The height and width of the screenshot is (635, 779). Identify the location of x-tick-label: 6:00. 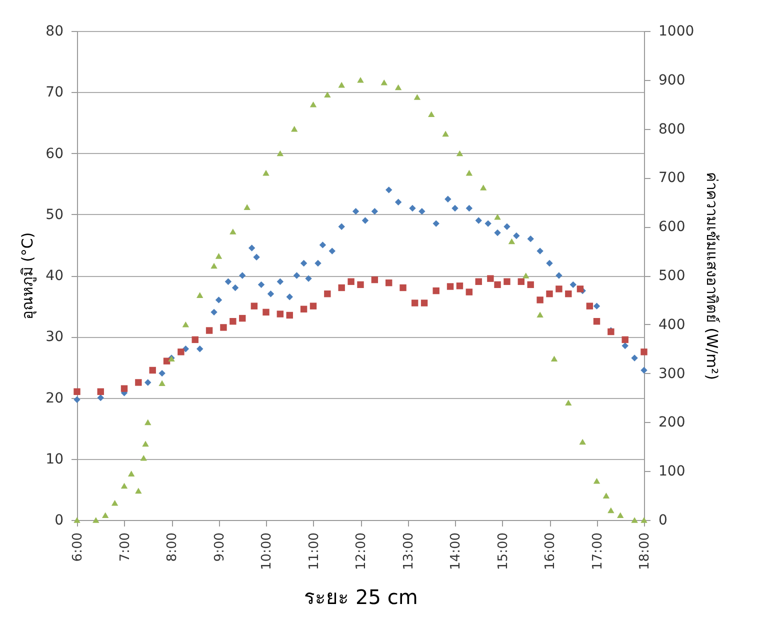
(78, 547).